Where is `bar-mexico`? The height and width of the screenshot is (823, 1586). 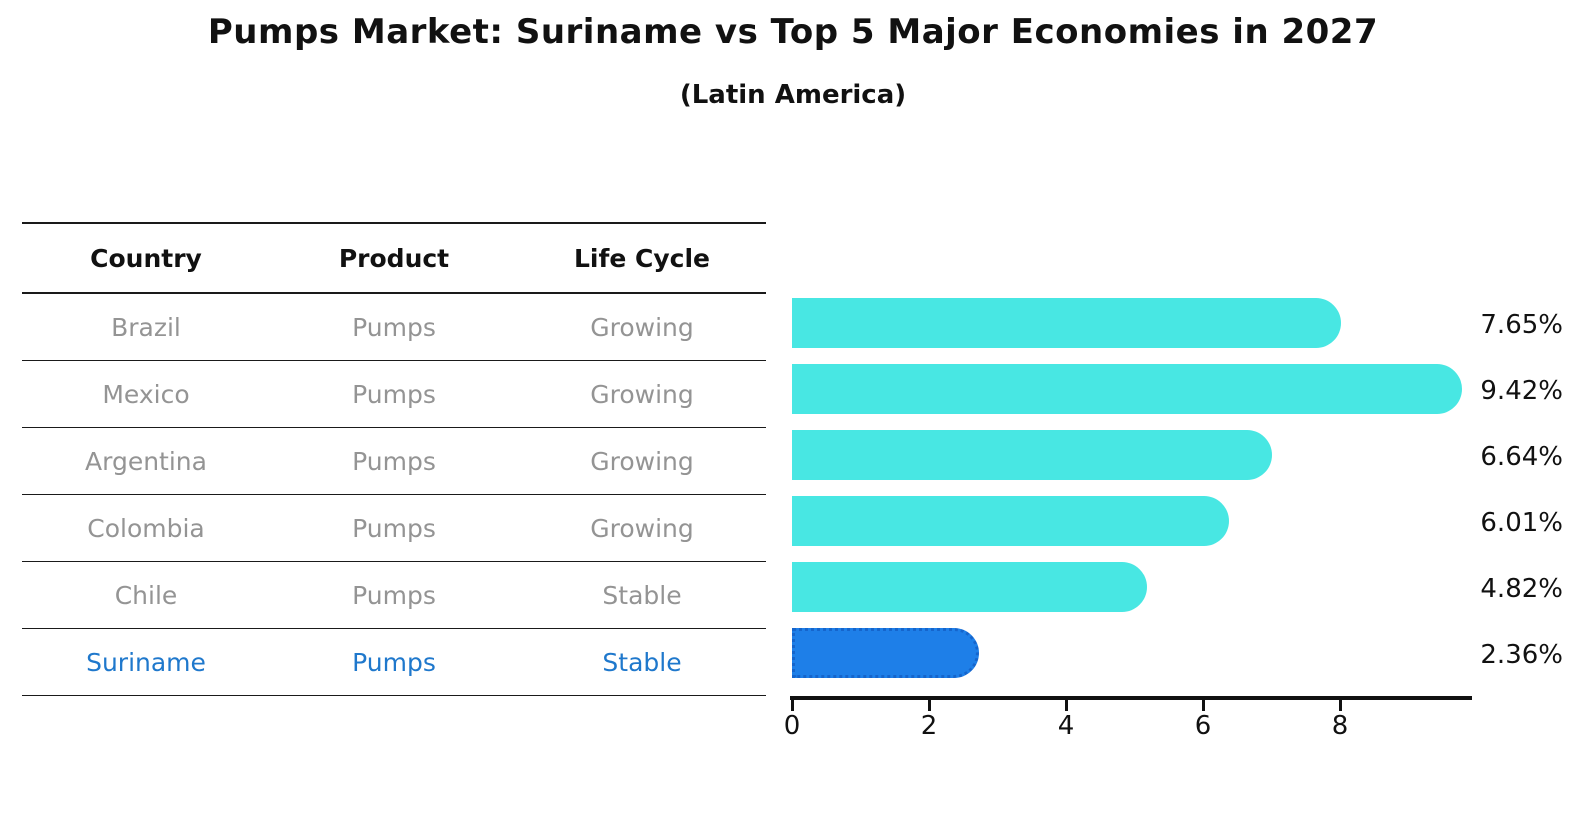
bar-mexico is located at coordinates (1127, 389).